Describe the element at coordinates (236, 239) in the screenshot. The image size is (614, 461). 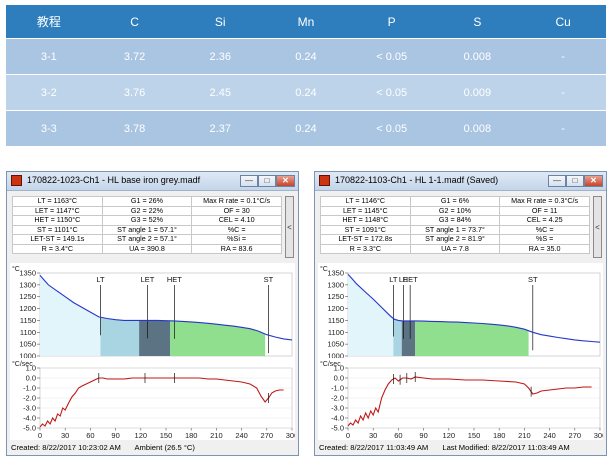
I see `stat-cell: %Si =` at that location.